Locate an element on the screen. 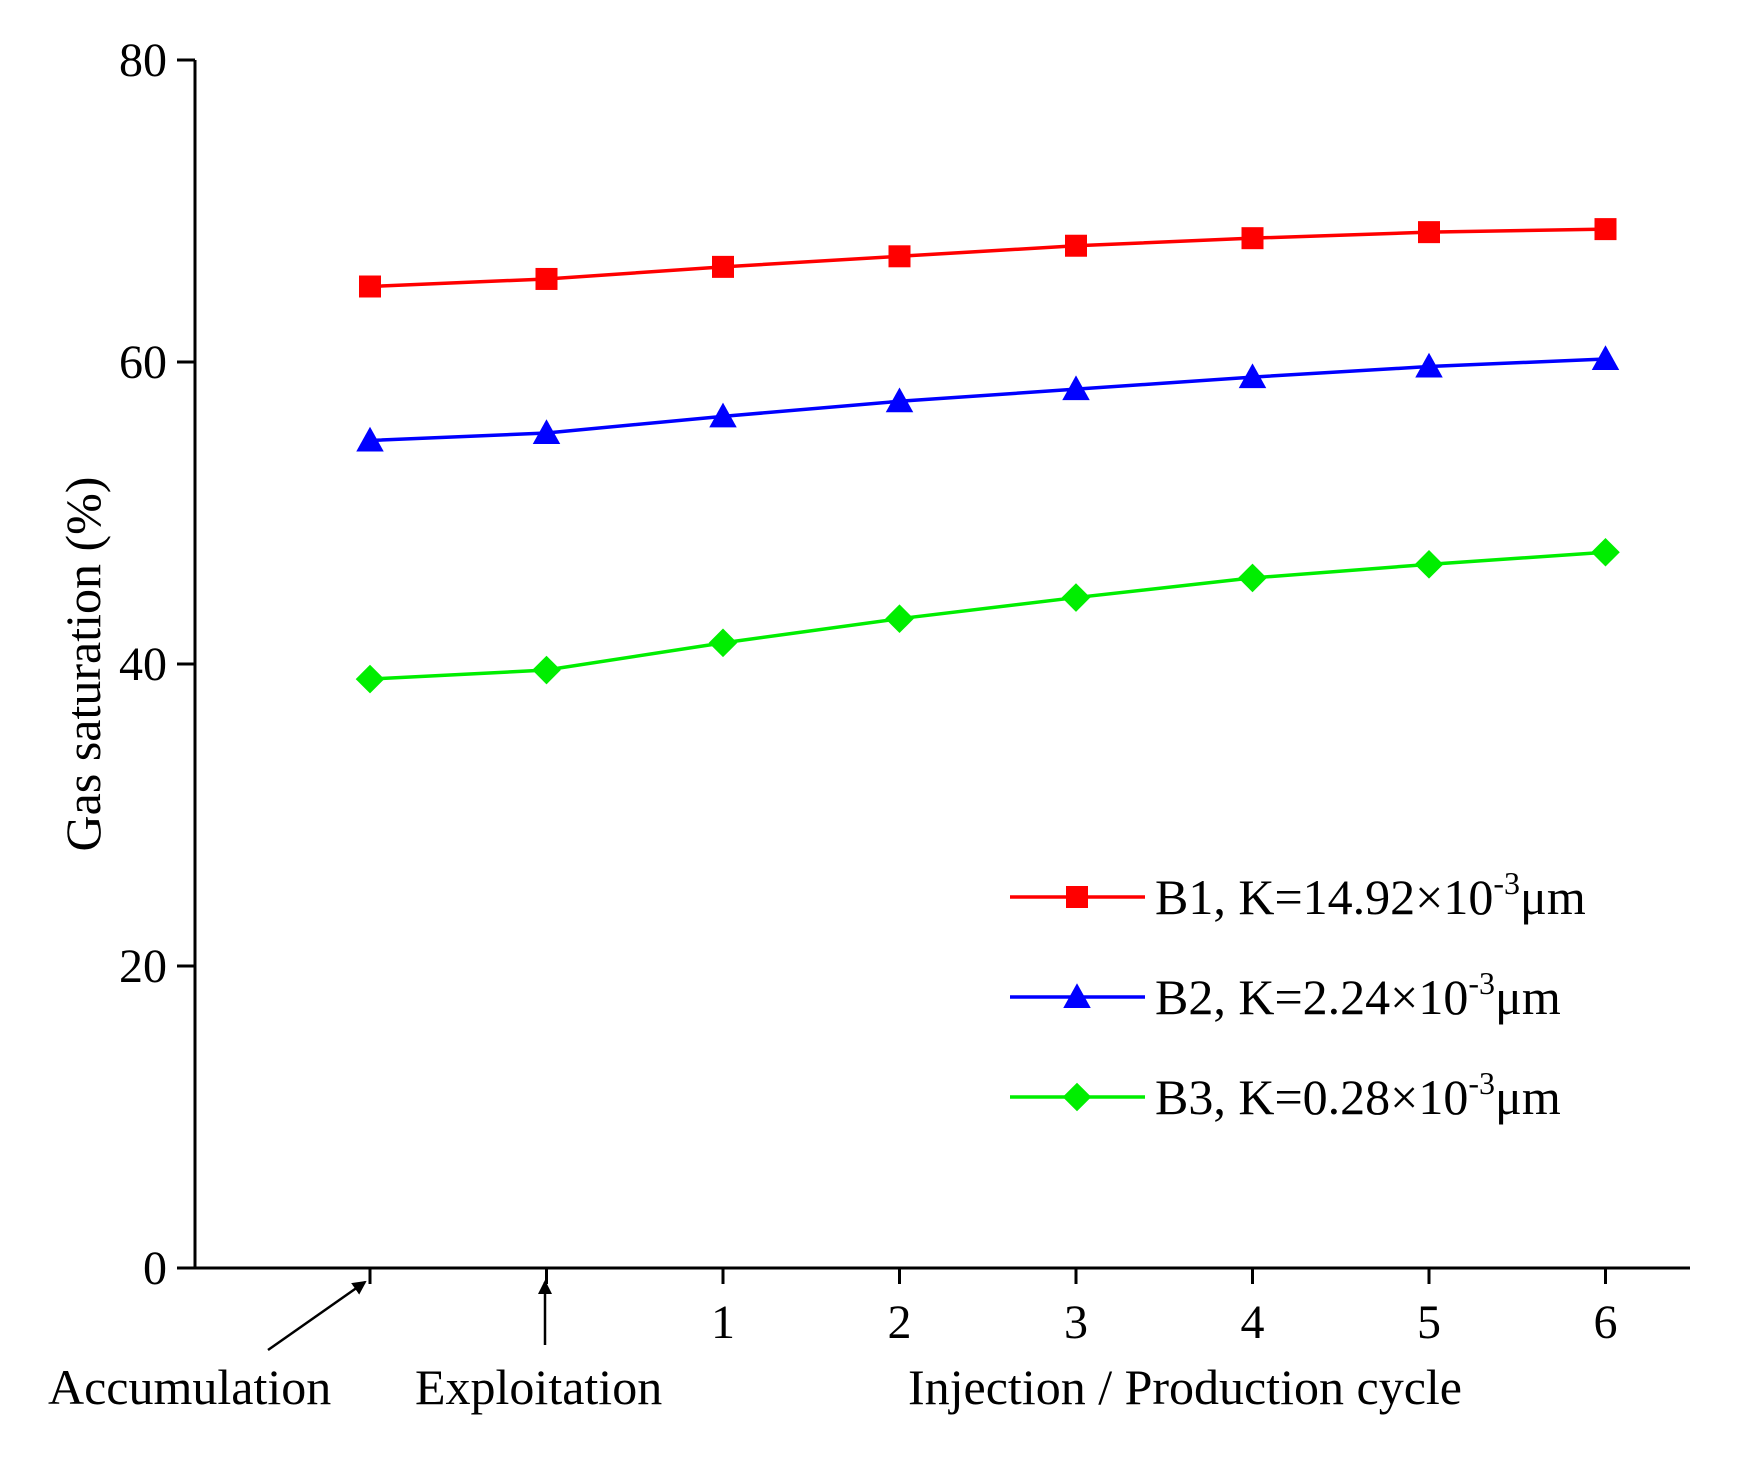  x-tick-label: 5 is located at coordinates (1429, 1322).